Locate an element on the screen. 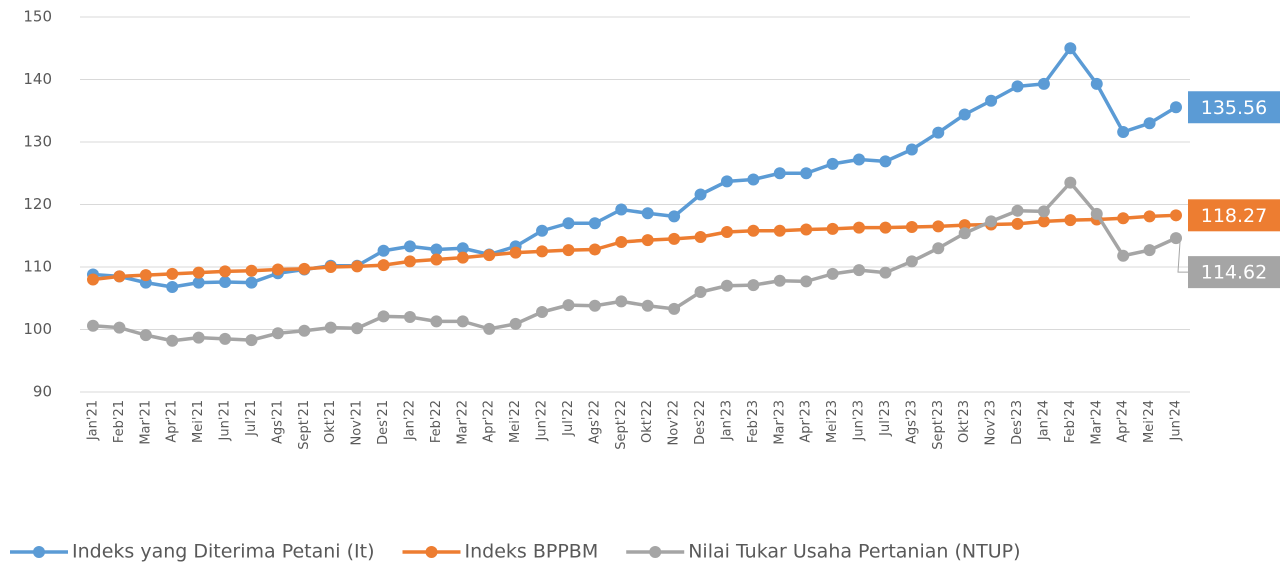 This screenshot has height=574, width=1283. legend-marker is located at coordinates (655, 552).